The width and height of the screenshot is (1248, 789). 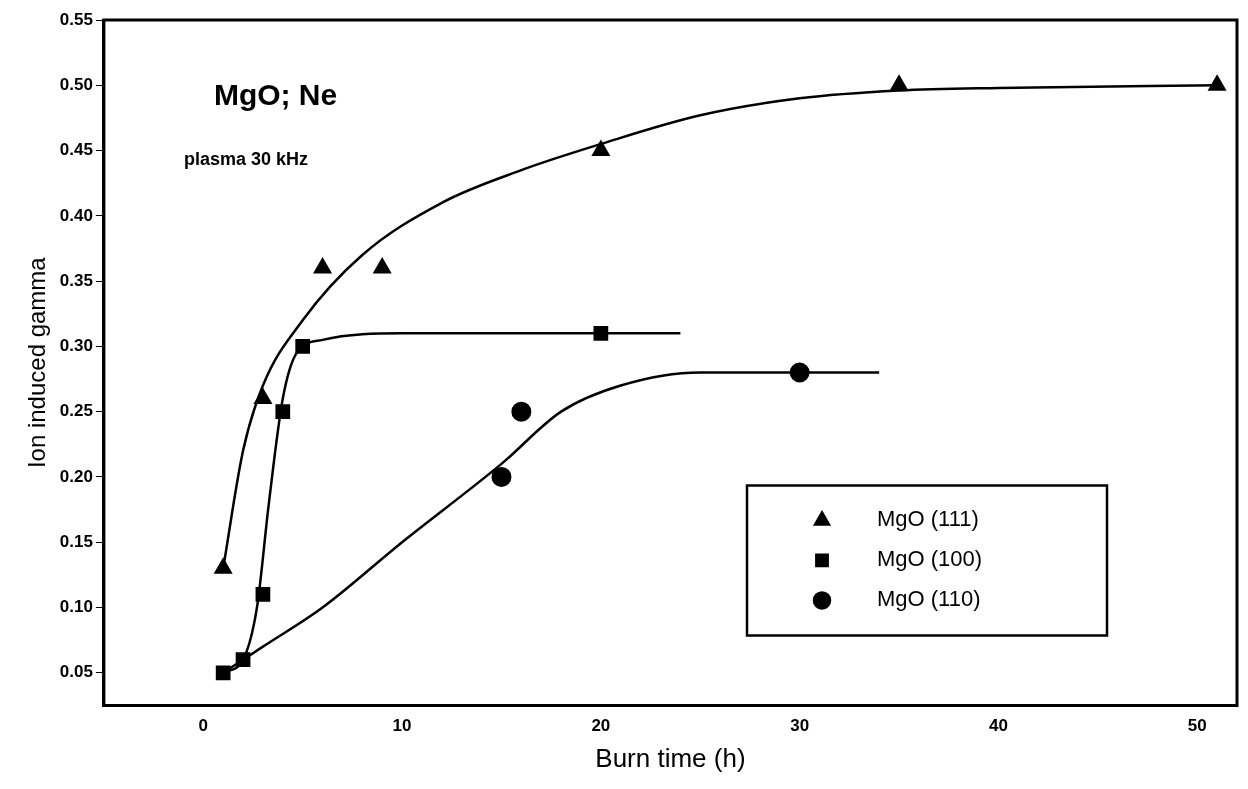 What do you see at coordinates (76, 607) in the screenshot?
I see `y-tick-label: 0.10` at bounding box center [76, 607].